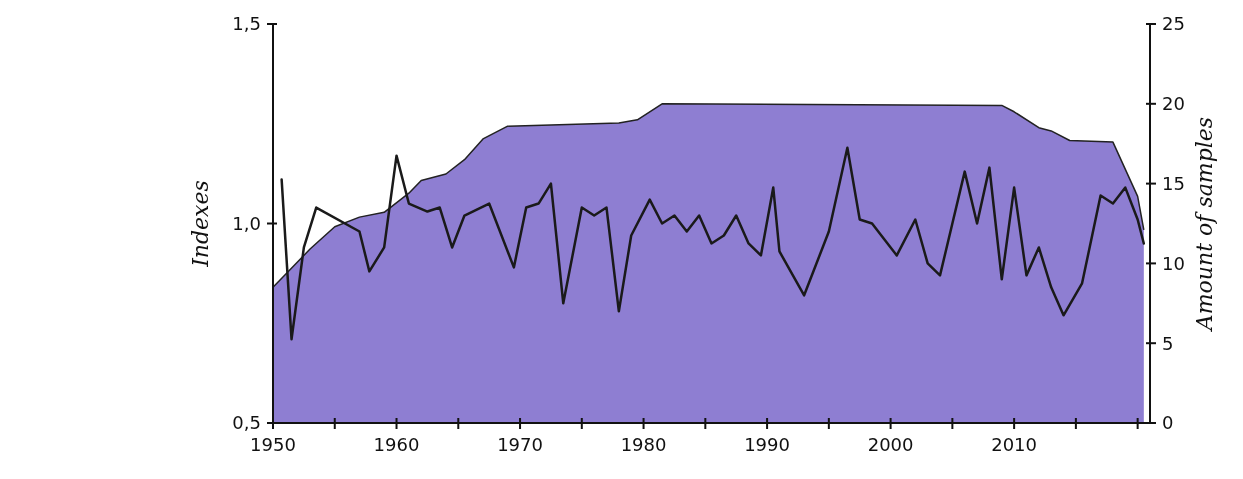  Describe the element at coordinates (1014, 444) in the screenshot. I see `x-tick-label: 2010` at that location.